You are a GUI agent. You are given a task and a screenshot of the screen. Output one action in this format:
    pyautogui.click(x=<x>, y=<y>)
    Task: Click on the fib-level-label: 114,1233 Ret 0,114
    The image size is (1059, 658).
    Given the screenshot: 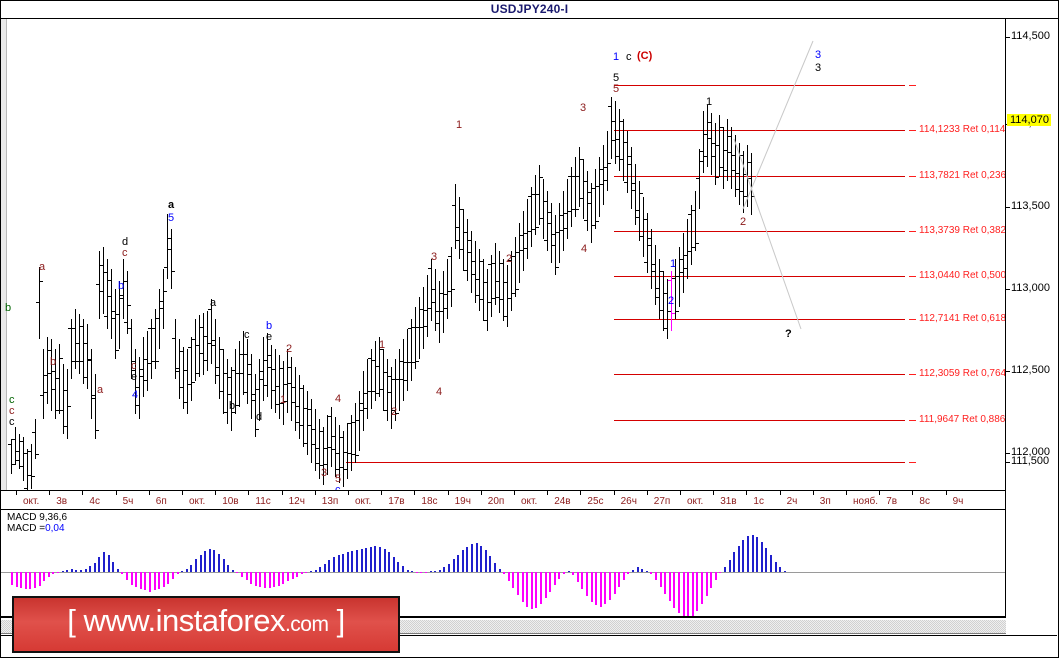 What is the action you would take?
    pyautogui.click(x=962, y=129)
    